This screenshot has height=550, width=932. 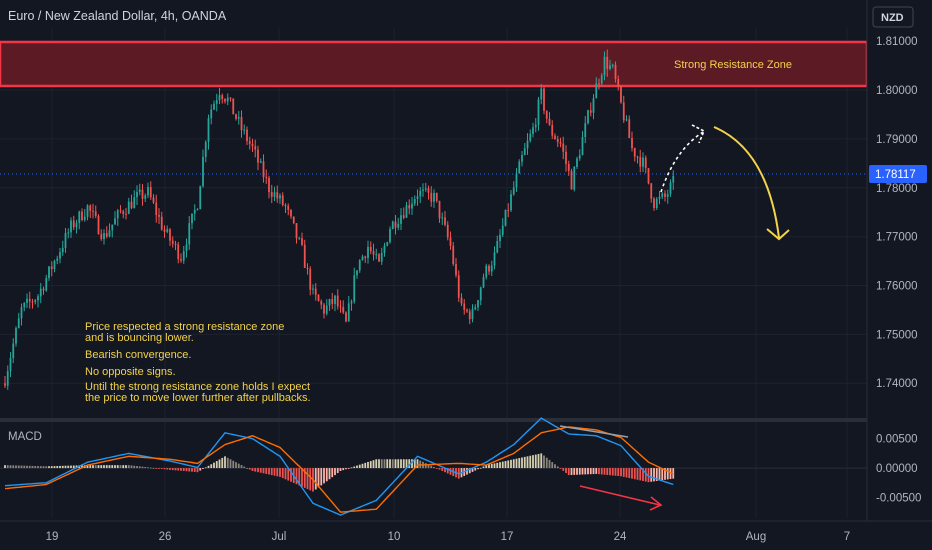 I want to click on price-tick-label: 1.78000, so click(x=897, y=189).